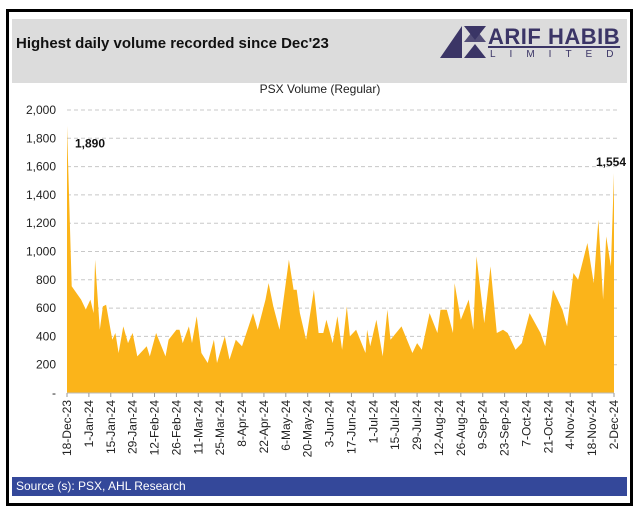 The height and width of the screenshot is (517, 640). What do you see at coordinates (351, 427) in the screenshot?
I see `x-tick-label: 17-Jun-24` at bounding box center [351, 427].